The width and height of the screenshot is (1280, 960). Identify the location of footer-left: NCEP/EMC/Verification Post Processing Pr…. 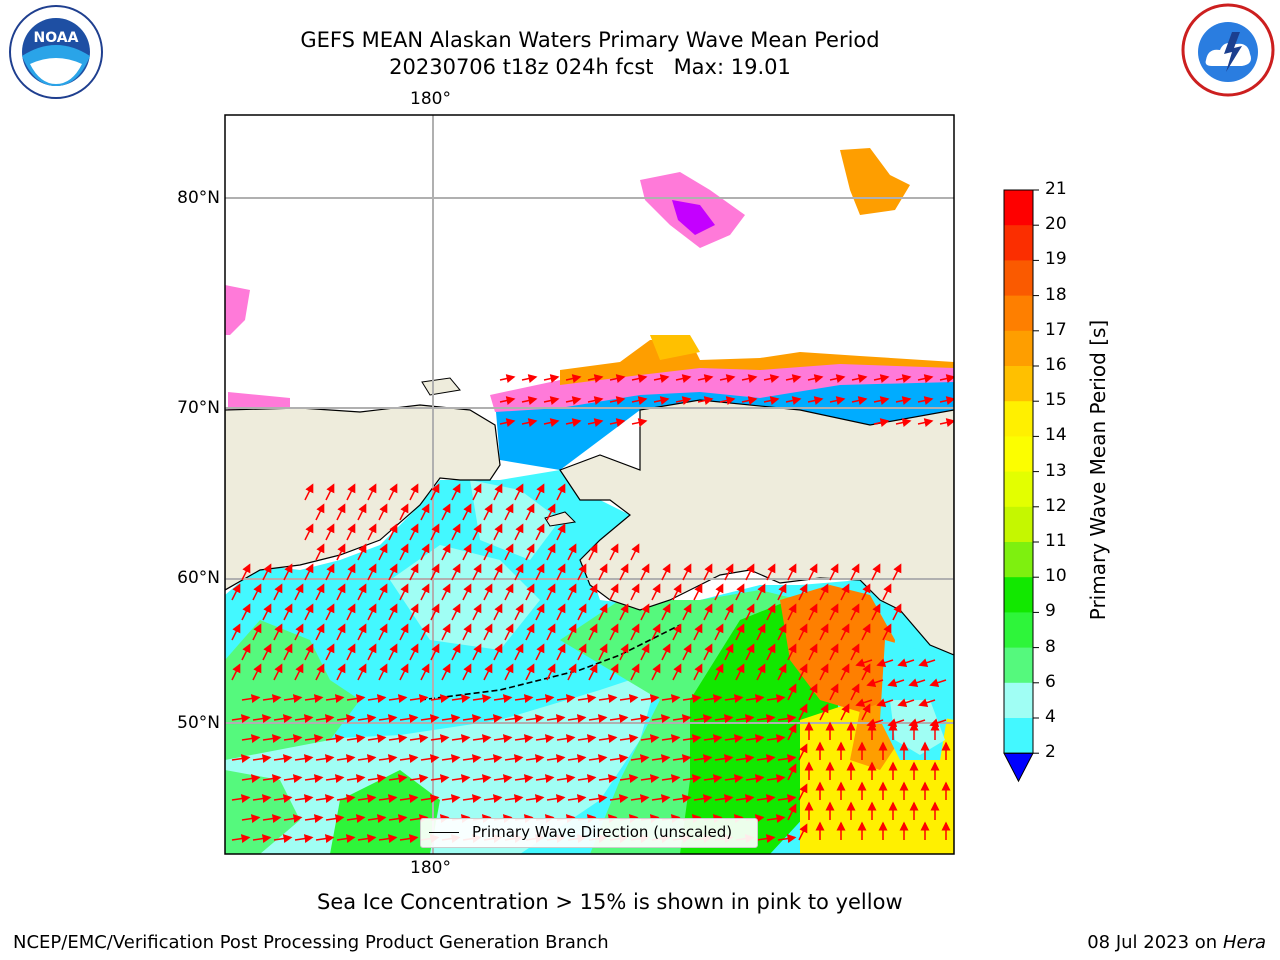
(311, 942).